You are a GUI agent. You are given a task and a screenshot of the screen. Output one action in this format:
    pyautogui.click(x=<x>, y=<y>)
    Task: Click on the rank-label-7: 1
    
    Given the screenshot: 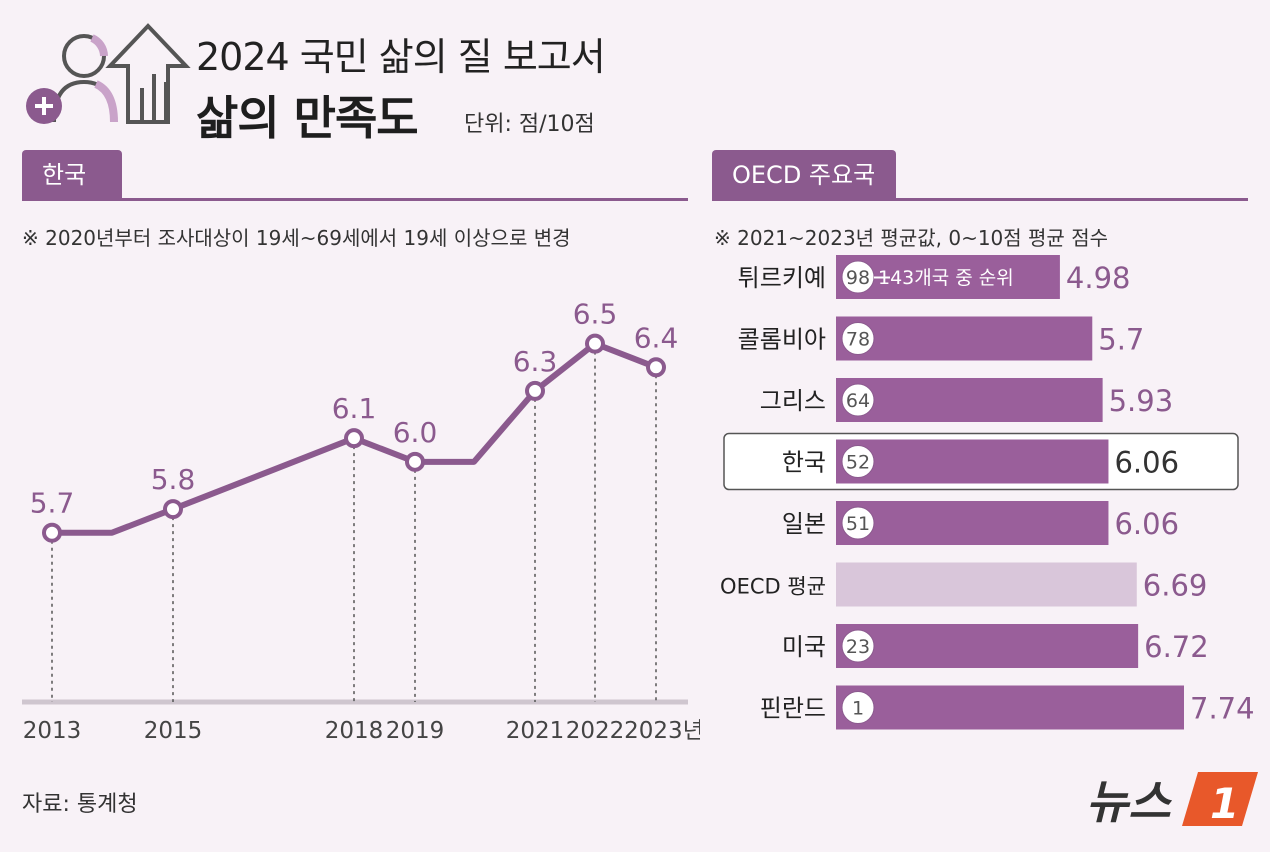 What is the action you would take?
    pyautogui.click(x=858, y=709)
    